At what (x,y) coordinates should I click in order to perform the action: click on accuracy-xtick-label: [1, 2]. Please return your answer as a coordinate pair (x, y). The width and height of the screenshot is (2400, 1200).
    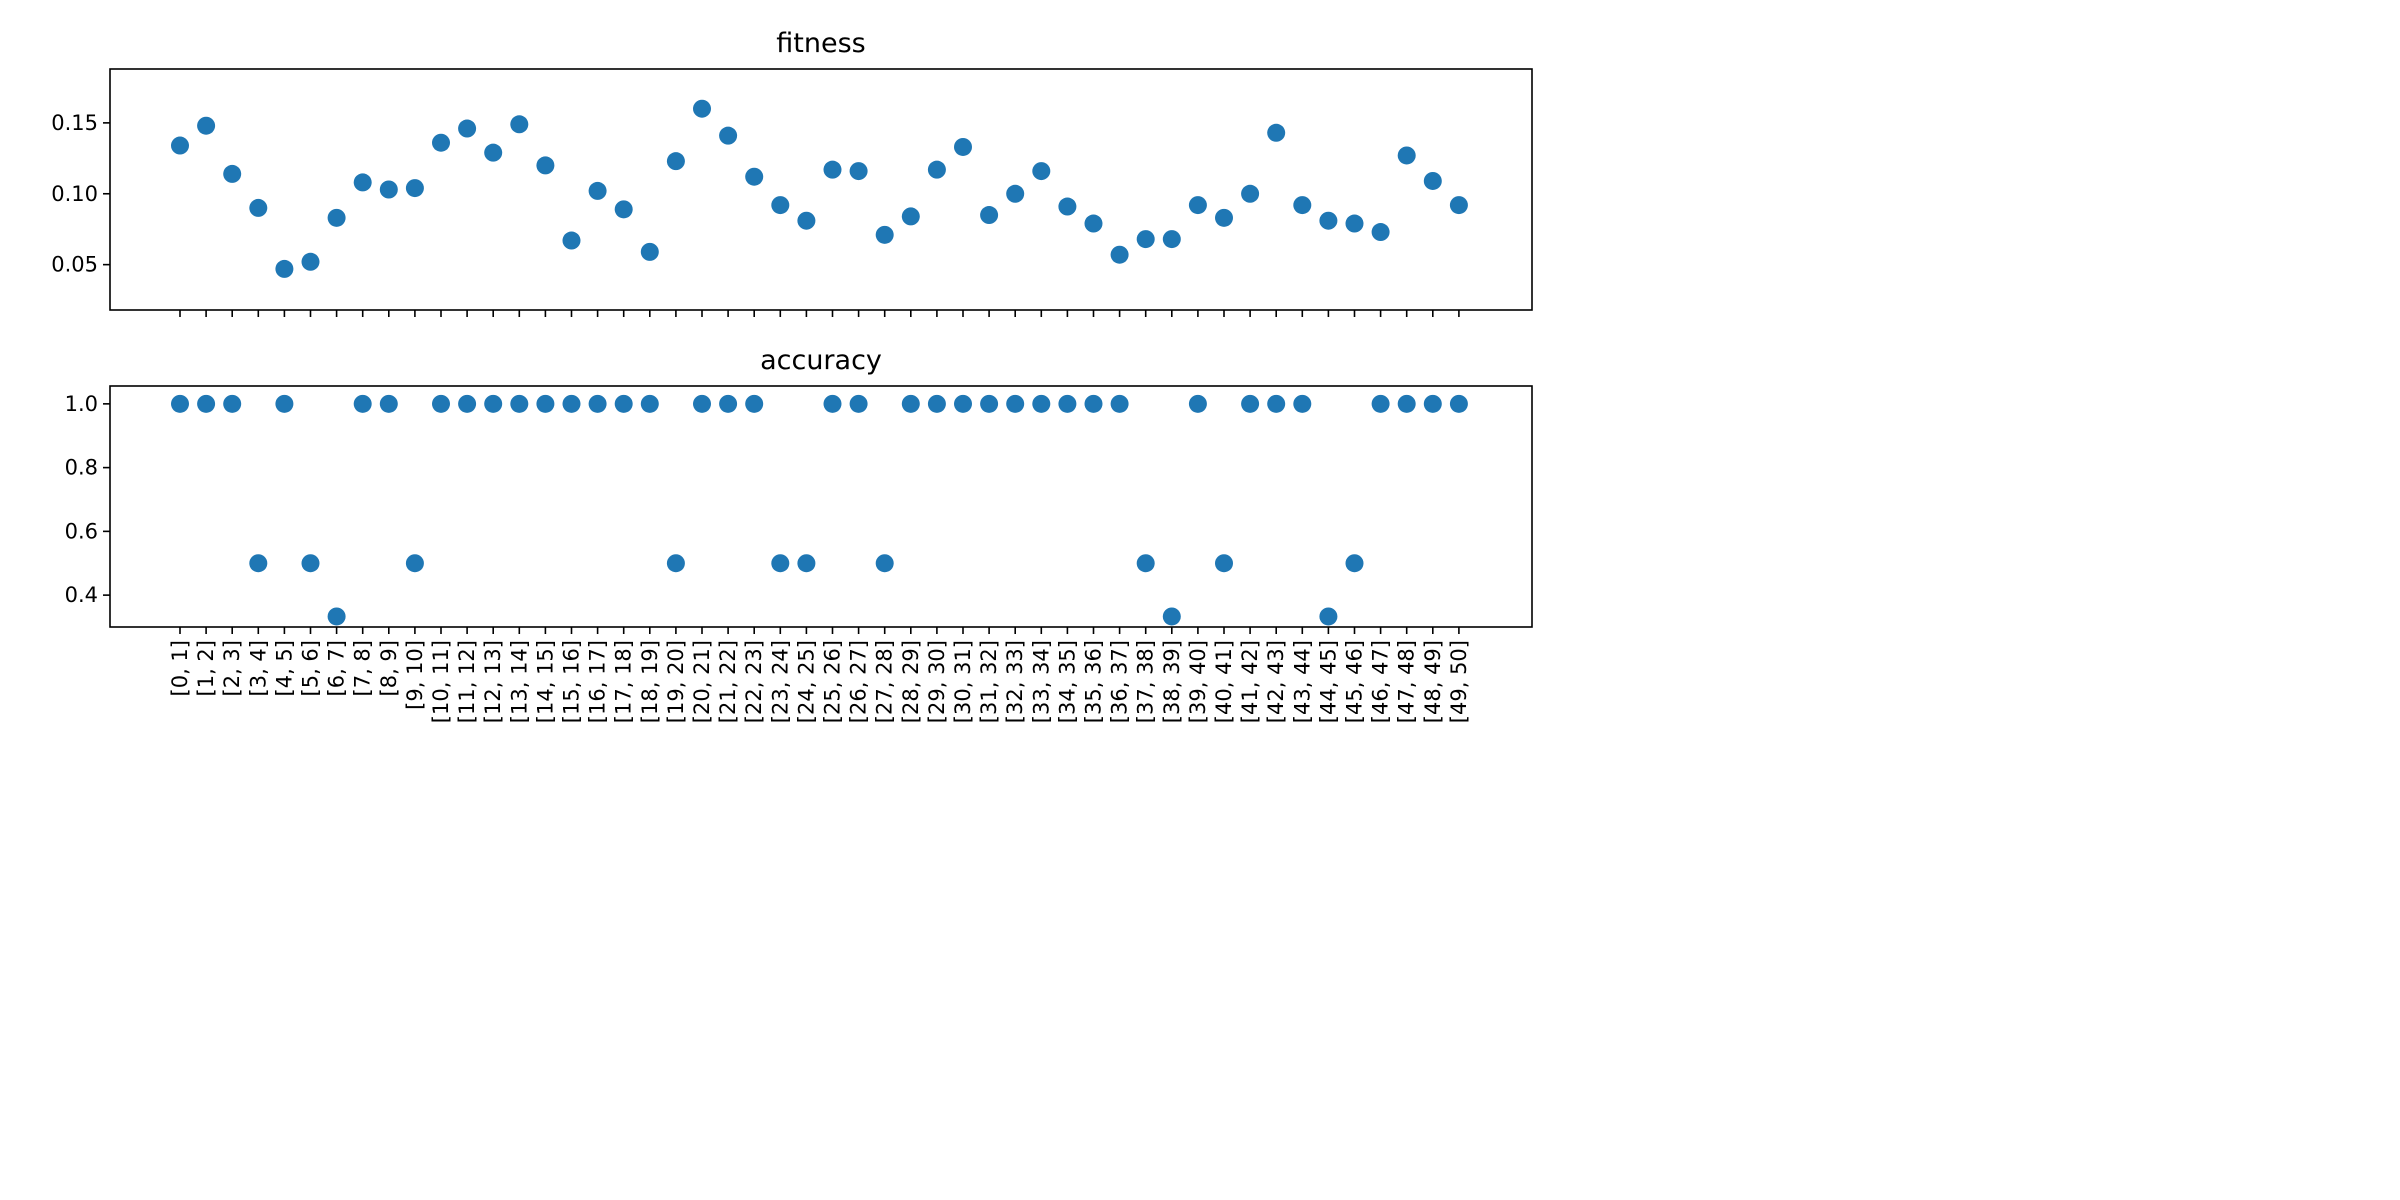
    Looking at the image, I should click on (206, 668).